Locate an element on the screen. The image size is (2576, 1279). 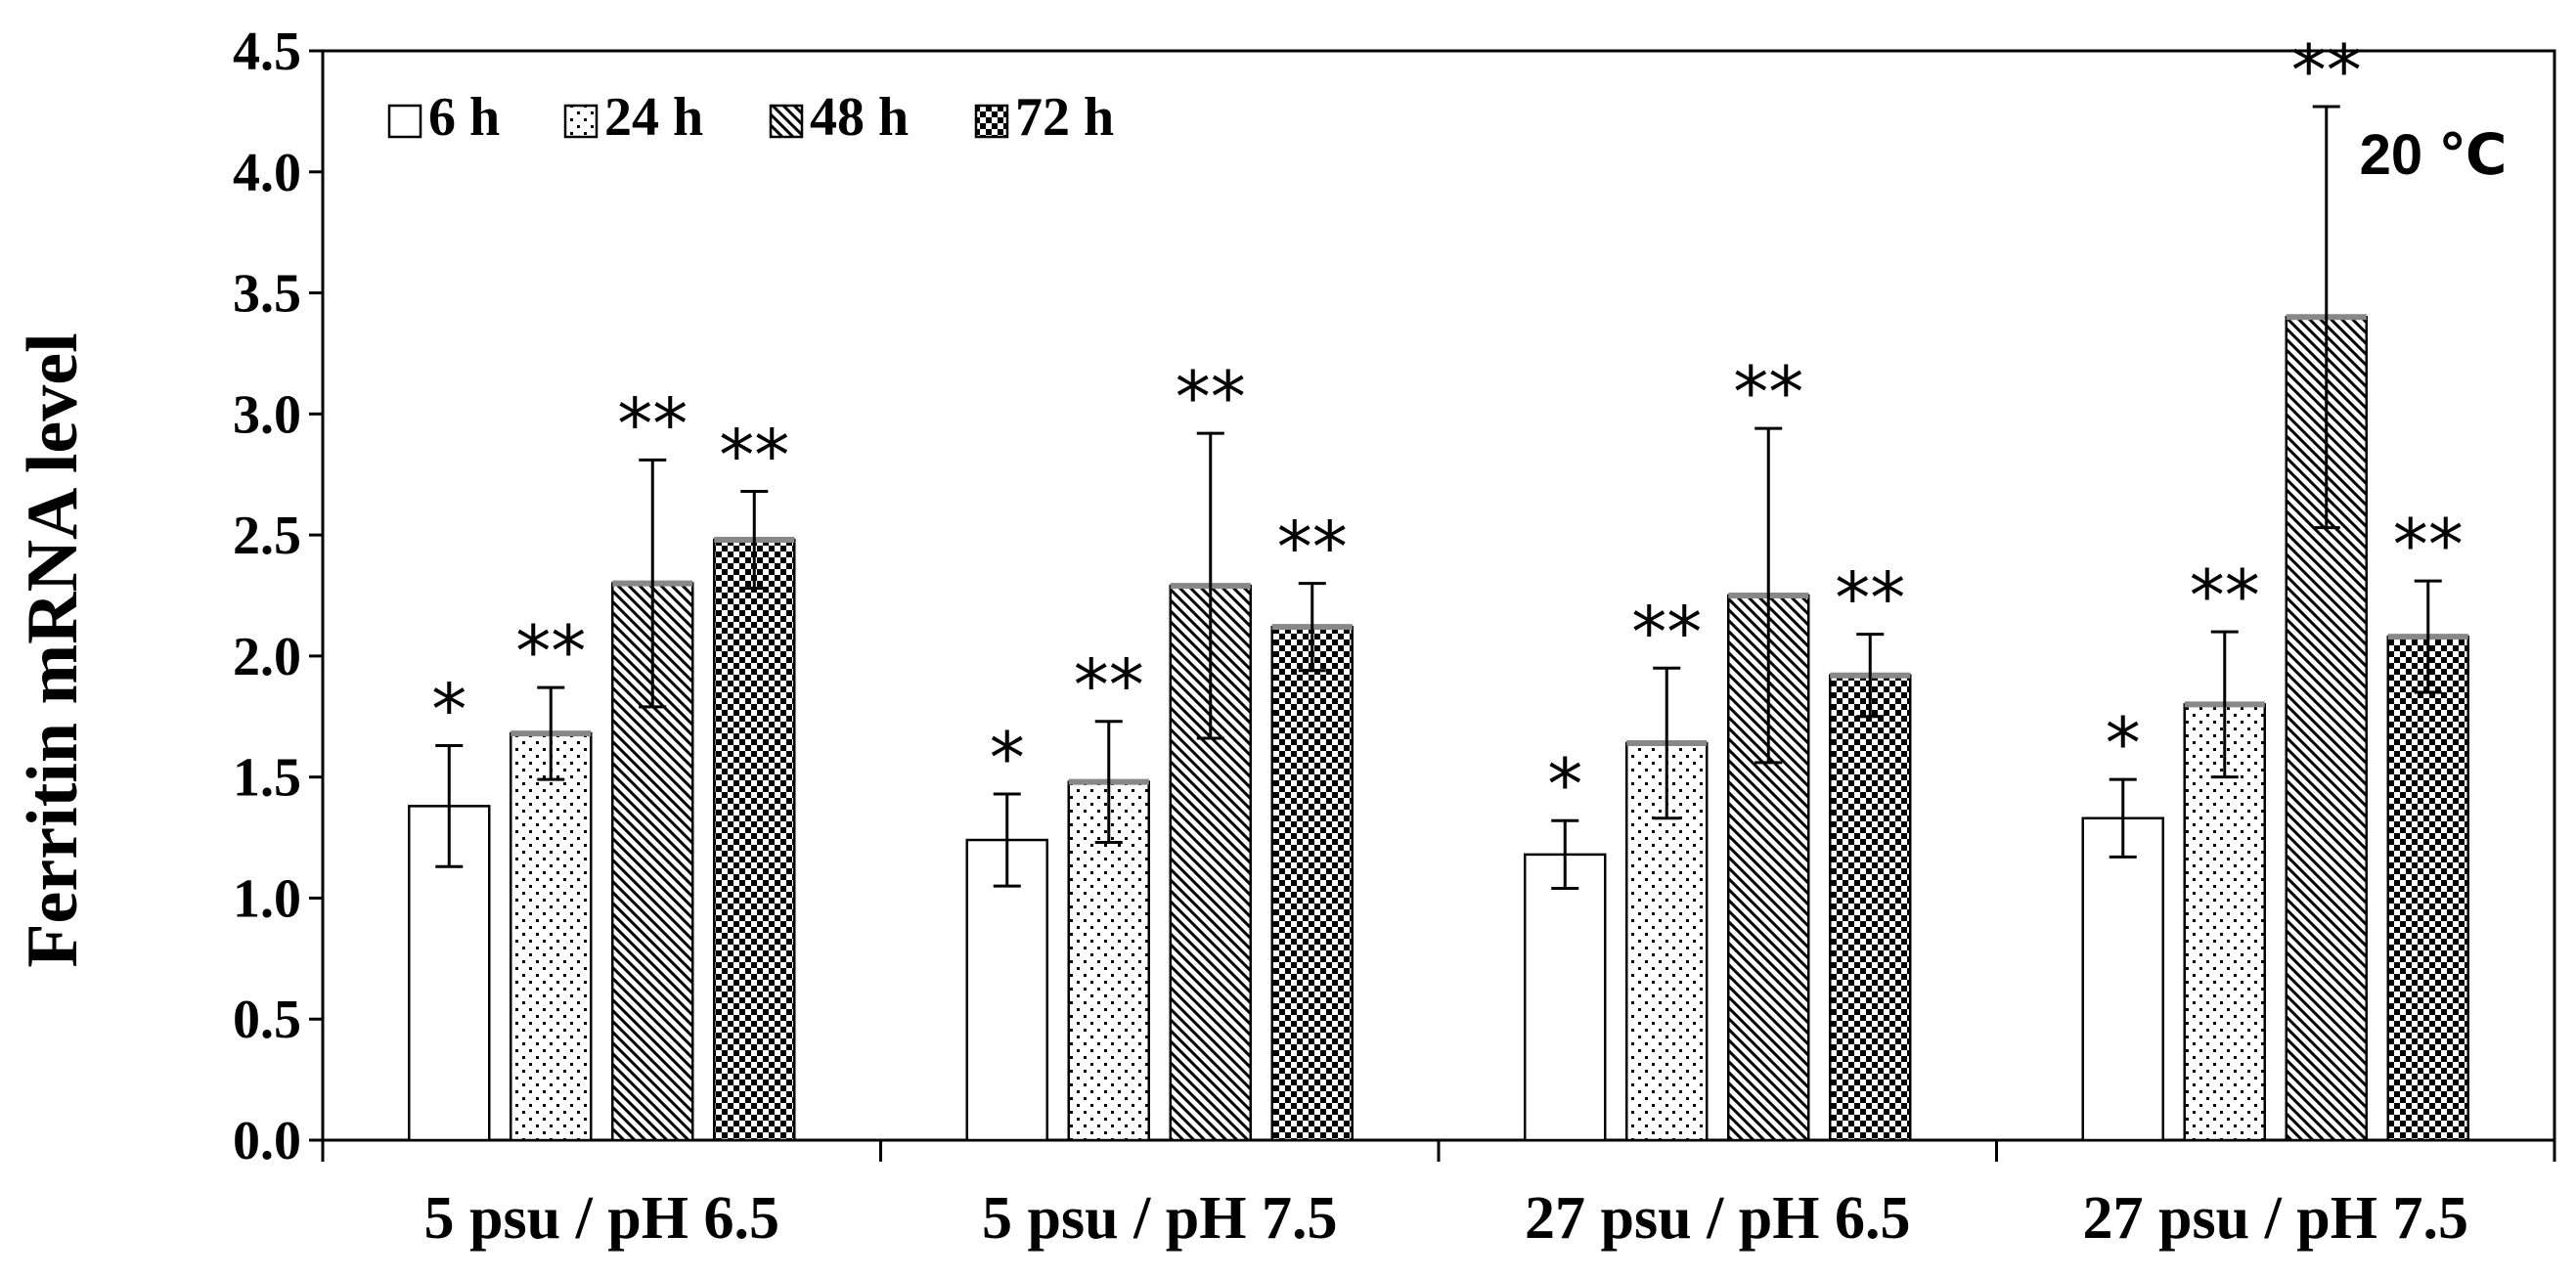
x-category-label: 27 psu / pH 7.5 is located at coordinates (2275, 1218).